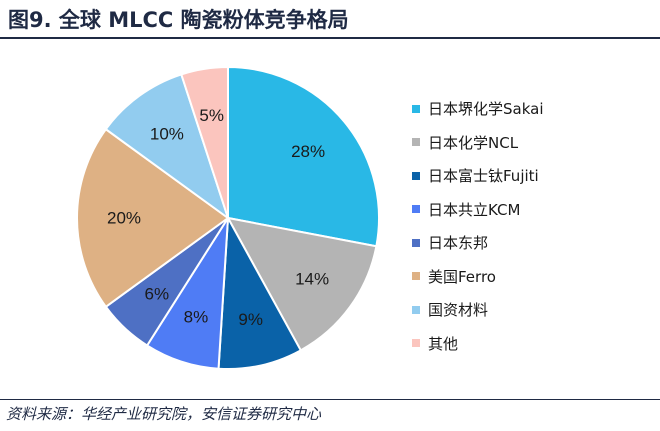 The height and width of the screenshot is (431, 660). Describe the element at coordinates (250, 319) in the screenshot. I see `slice-value-label: 9%` at that location.